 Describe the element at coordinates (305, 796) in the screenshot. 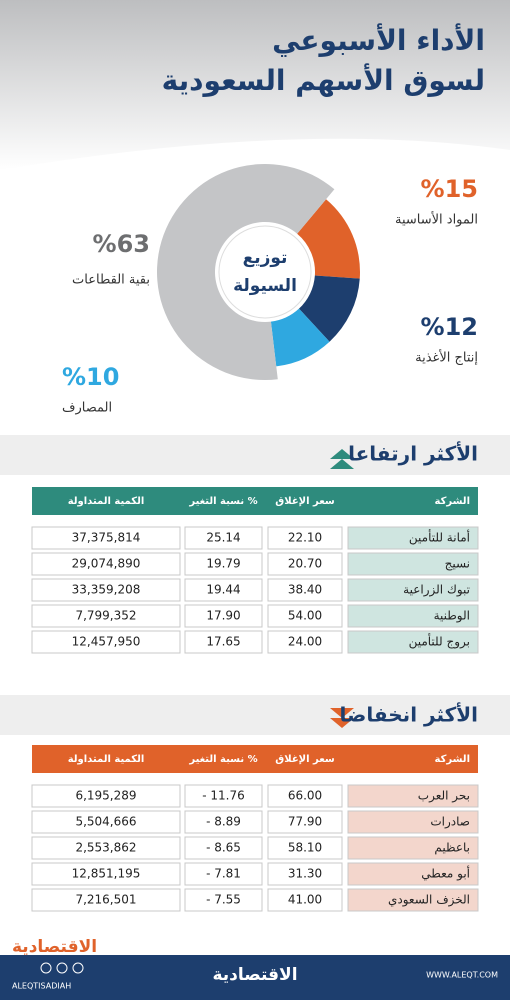

I see `cell-value: 66.00` at that location.